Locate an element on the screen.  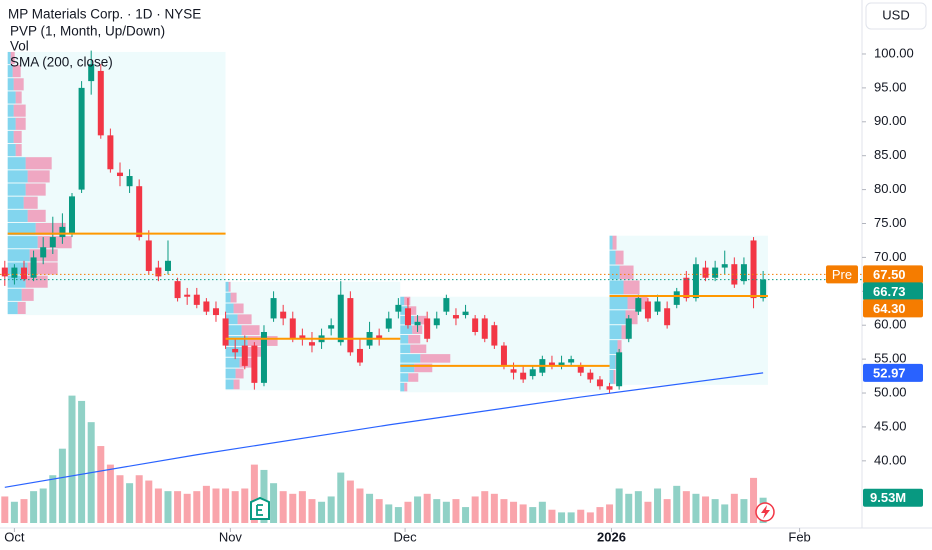
pre-label: Pre is located at coordinates (842, 274).